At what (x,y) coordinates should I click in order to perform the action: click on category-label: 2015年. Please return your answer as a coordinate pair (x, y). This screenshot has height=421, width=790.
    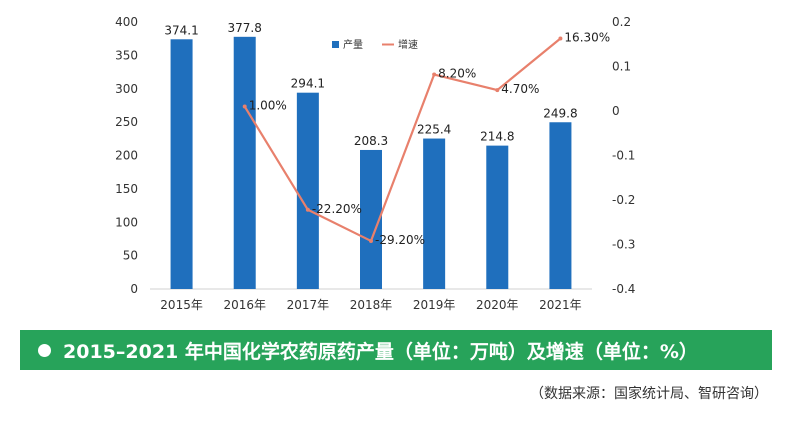
    Looking at the image, I should click on (181, 305).